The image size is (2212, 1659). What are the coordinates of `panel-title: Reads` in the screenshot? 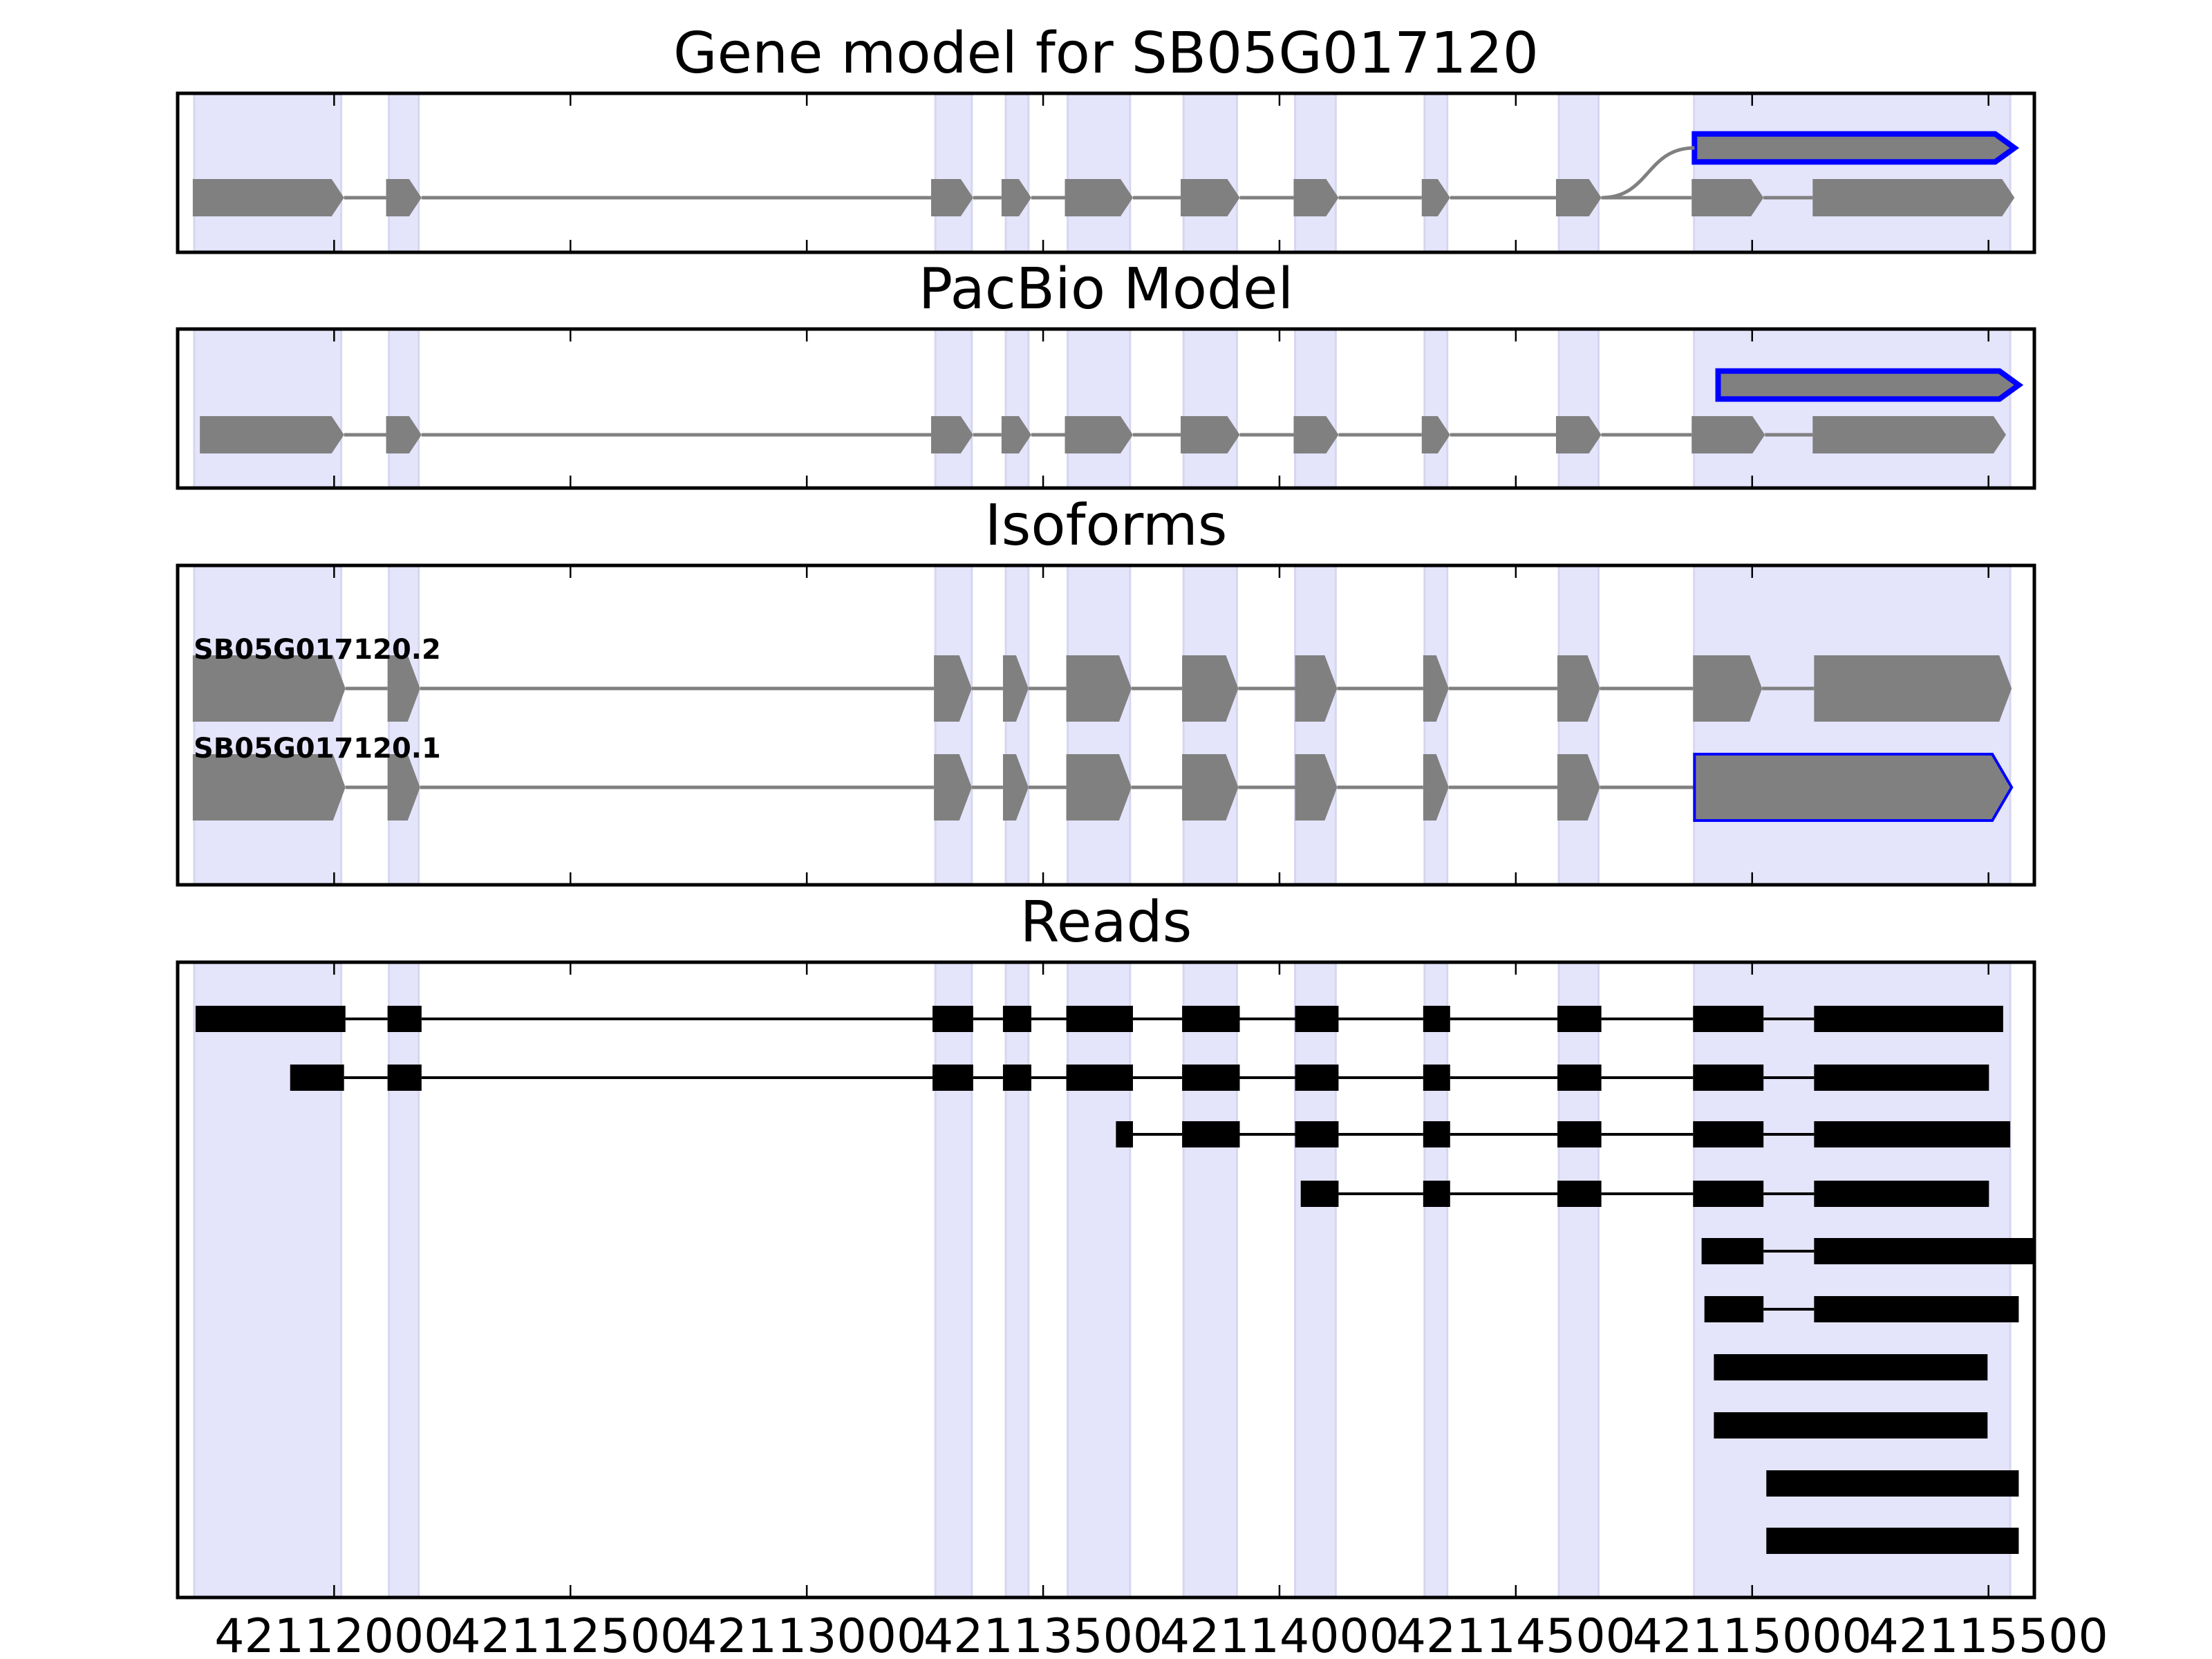 It's located at (1106, 922).